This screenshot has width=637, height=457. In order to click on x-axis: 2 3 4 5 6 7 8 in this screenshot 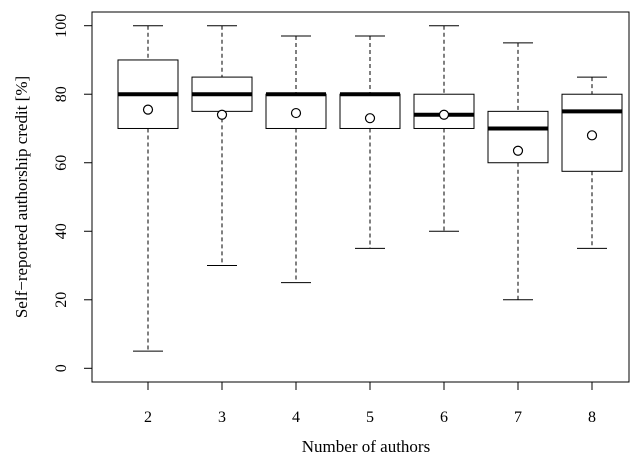, I will do `click(370, 404)`.